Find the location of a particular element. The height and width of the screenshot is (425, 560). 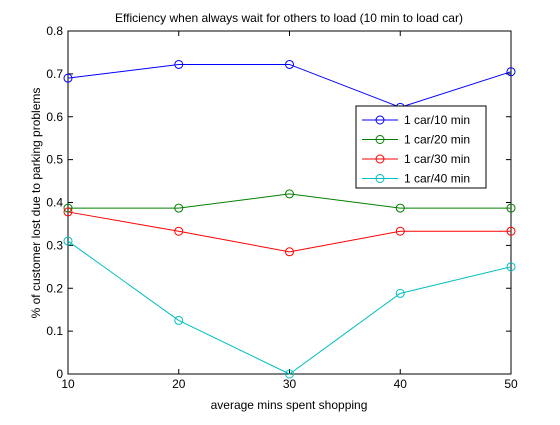

y-tick-label: 0.5 is located at coordinates (54, 160).